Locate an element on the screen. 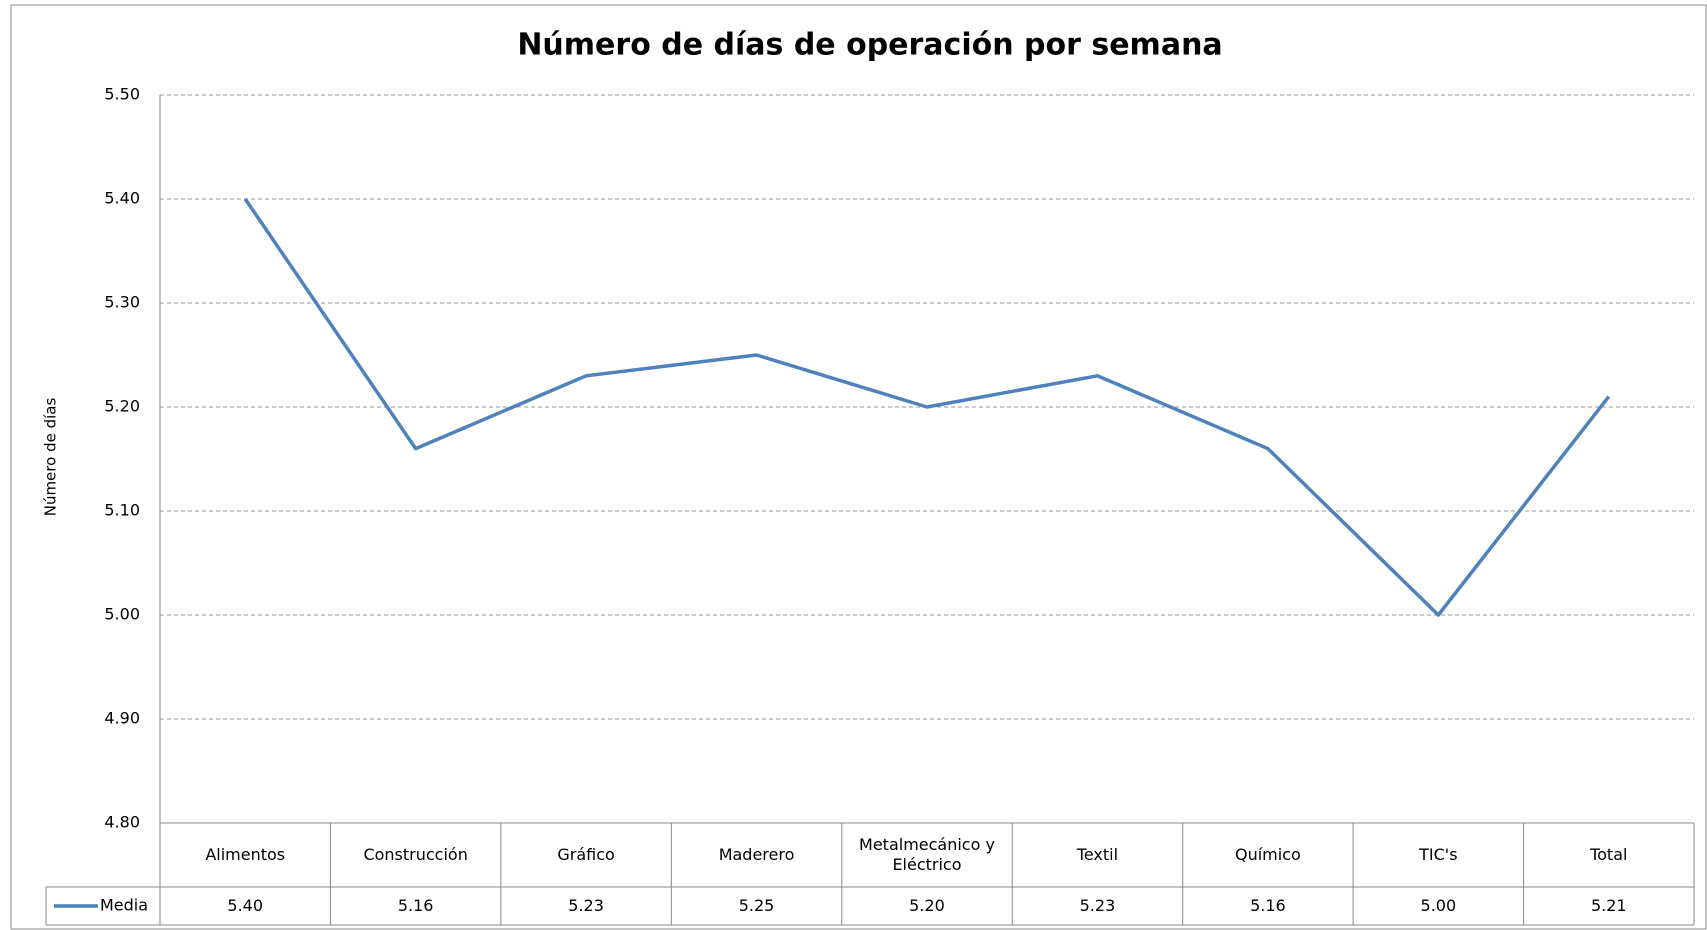 The image size is (1707, 930). y-tick-label: 5.10 is located at coordinates (122, 510).